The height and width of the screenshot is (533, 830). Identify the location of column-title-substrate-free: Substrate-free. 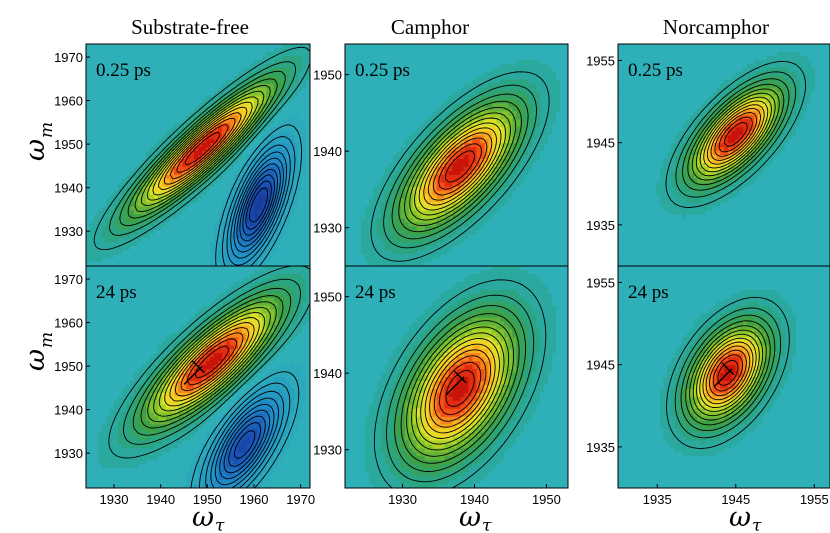
(190, 27).